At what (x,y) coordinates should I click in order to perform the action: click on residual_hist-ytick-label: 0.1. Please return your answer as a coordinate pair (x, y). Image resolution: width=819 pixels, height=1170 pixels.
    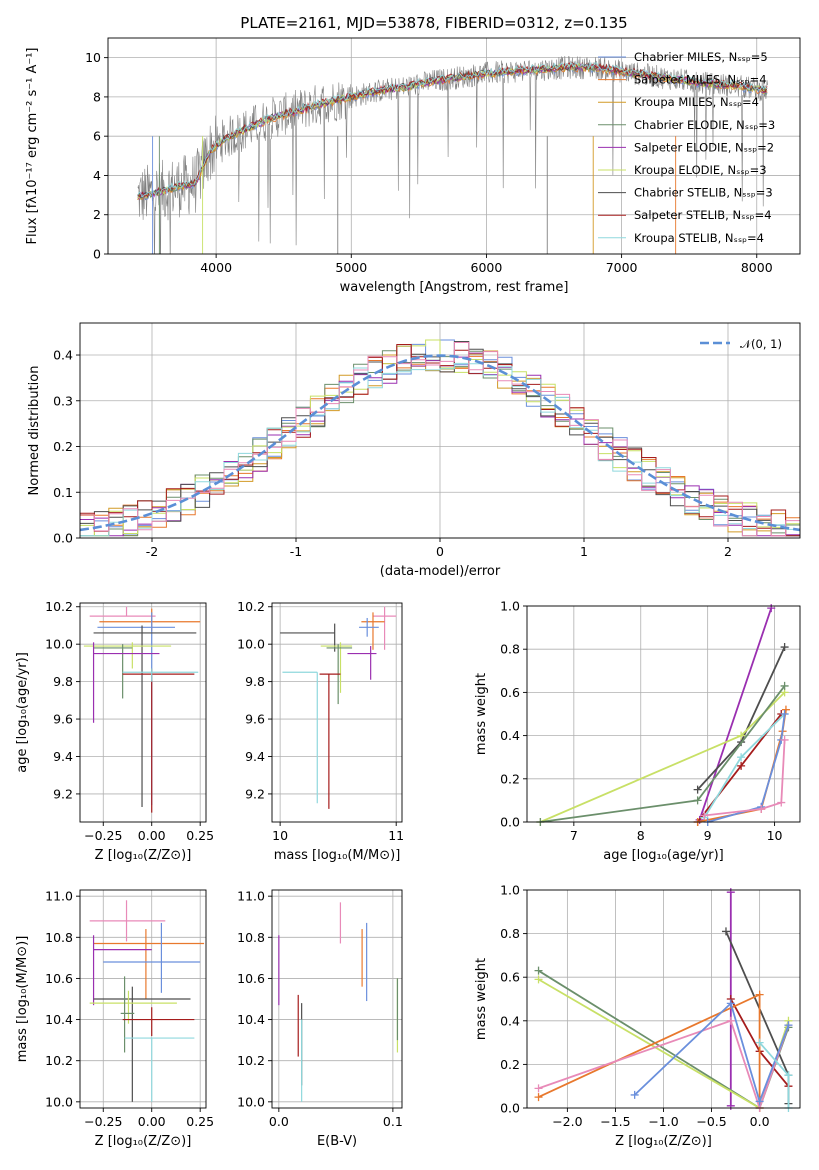
    Looking at the image, I should click on (63, 492).